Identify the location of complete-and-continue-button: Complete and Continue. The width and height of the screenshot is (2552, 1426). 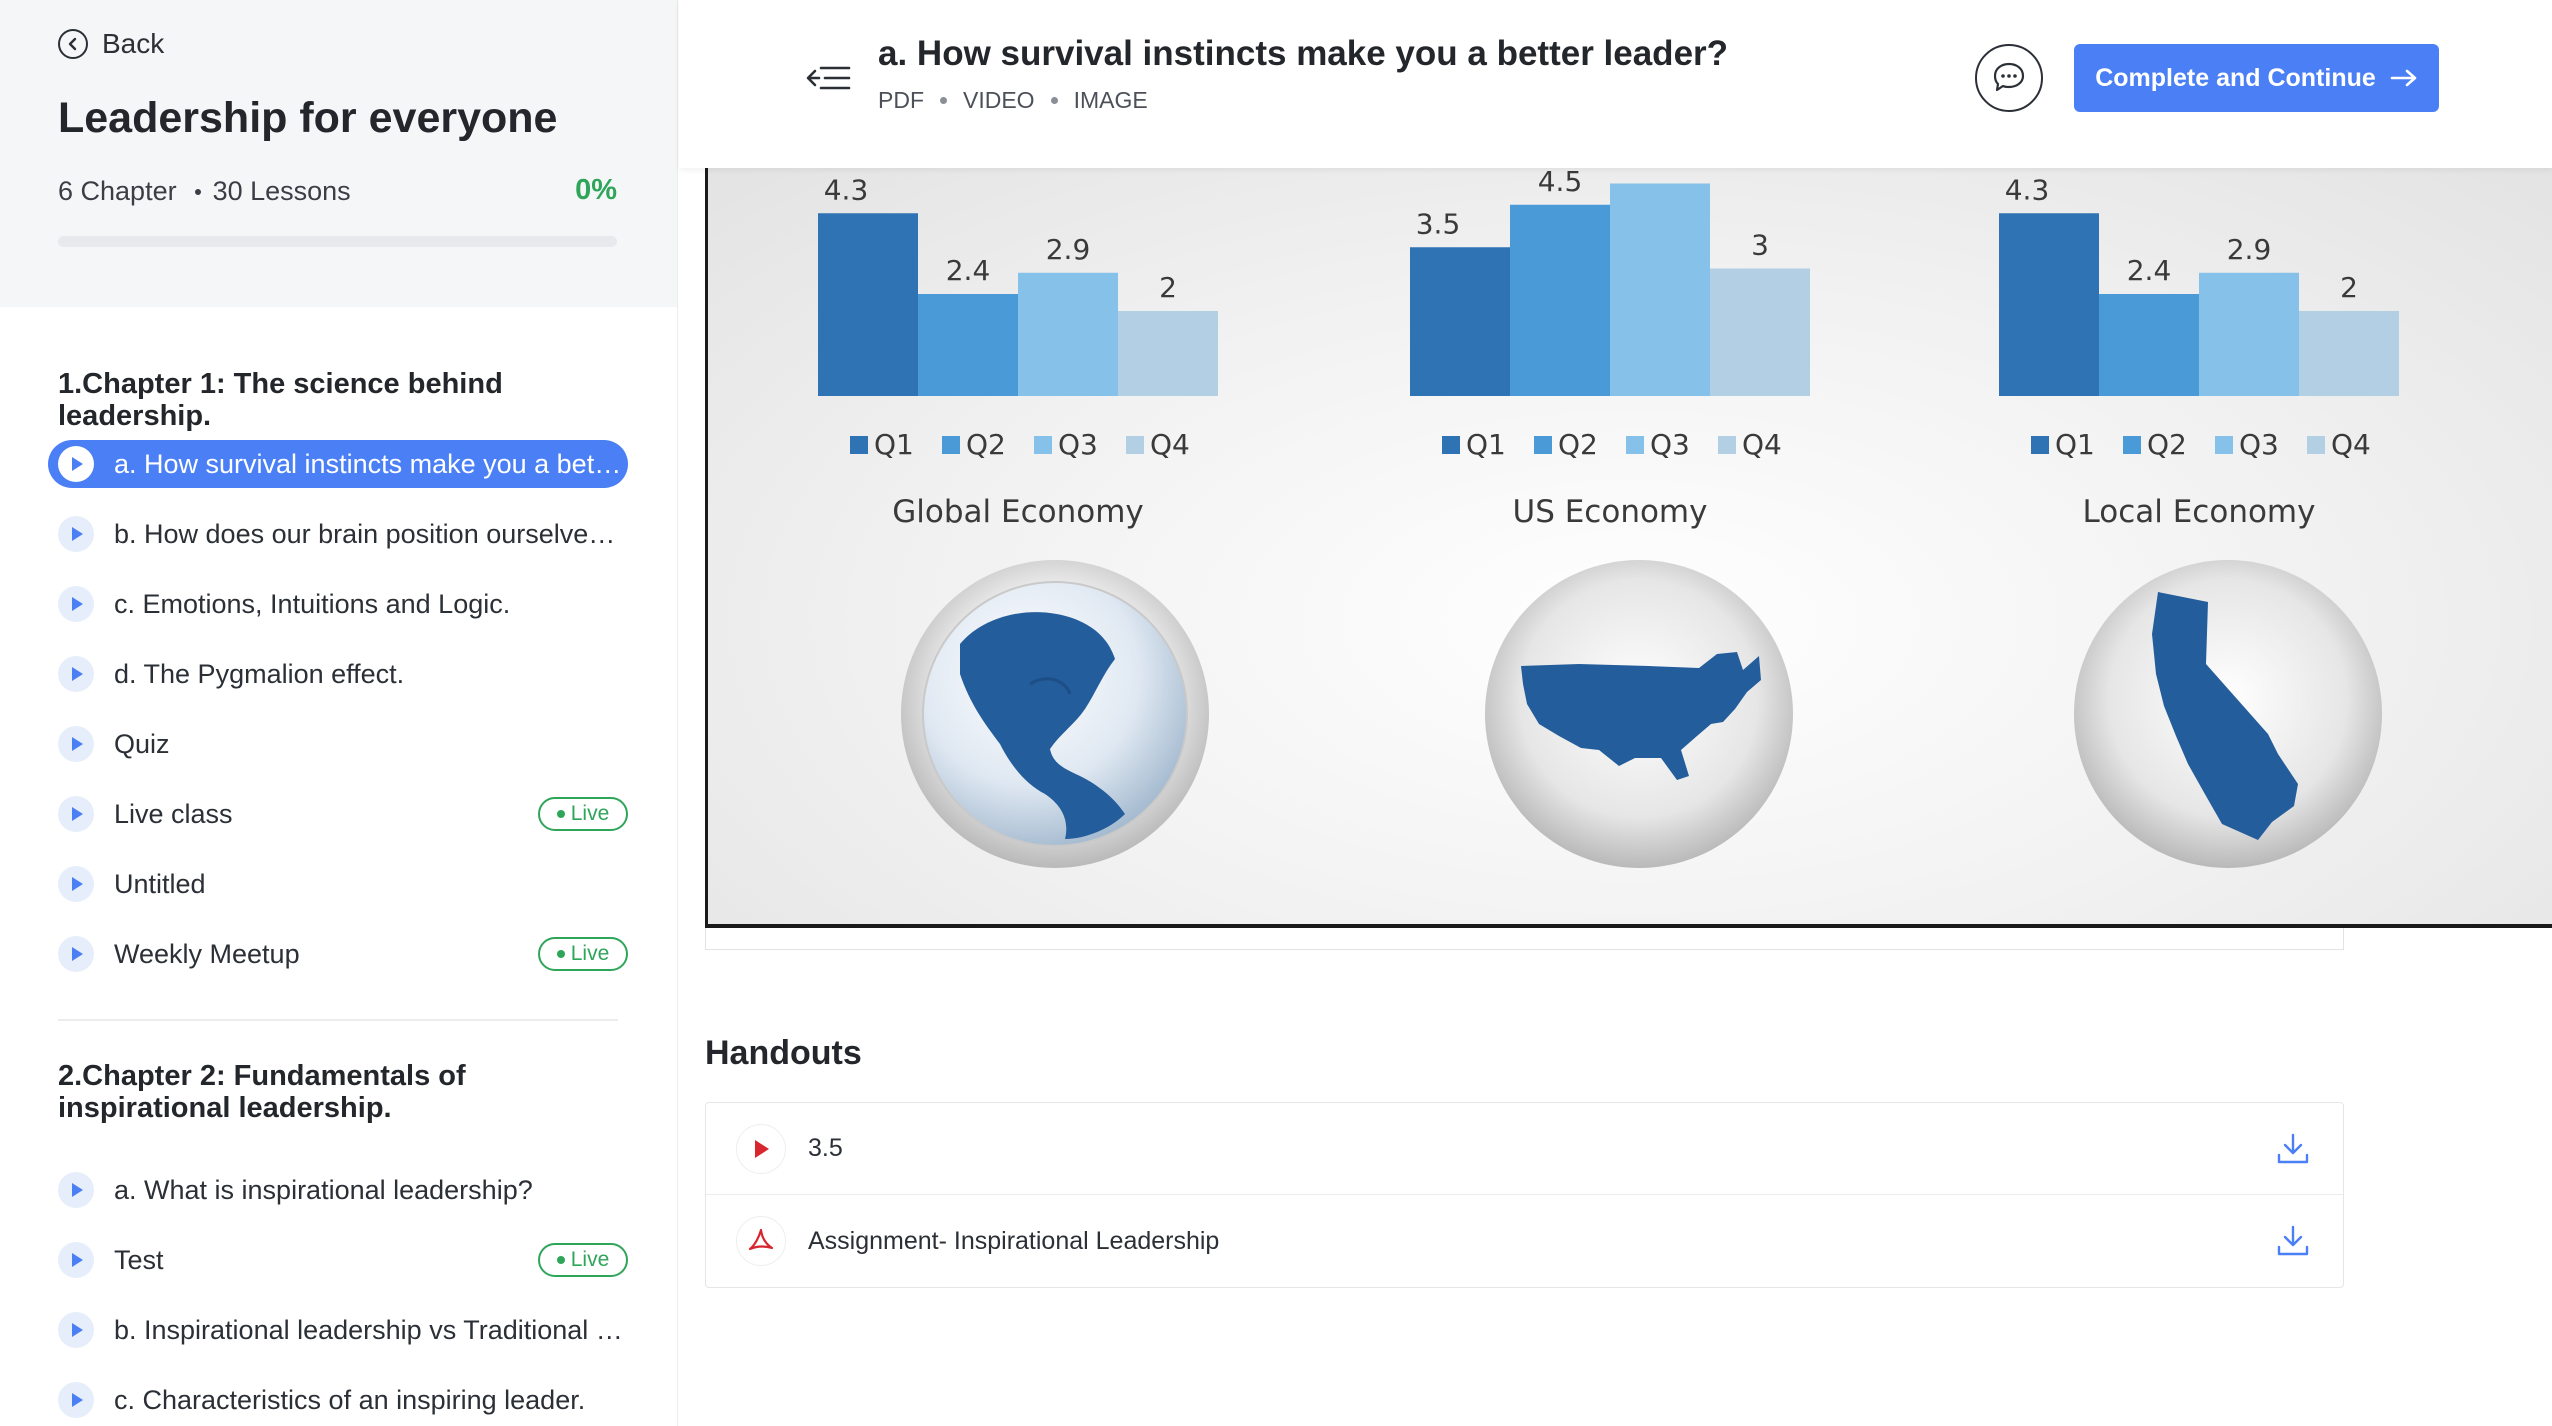
(2256, 78).